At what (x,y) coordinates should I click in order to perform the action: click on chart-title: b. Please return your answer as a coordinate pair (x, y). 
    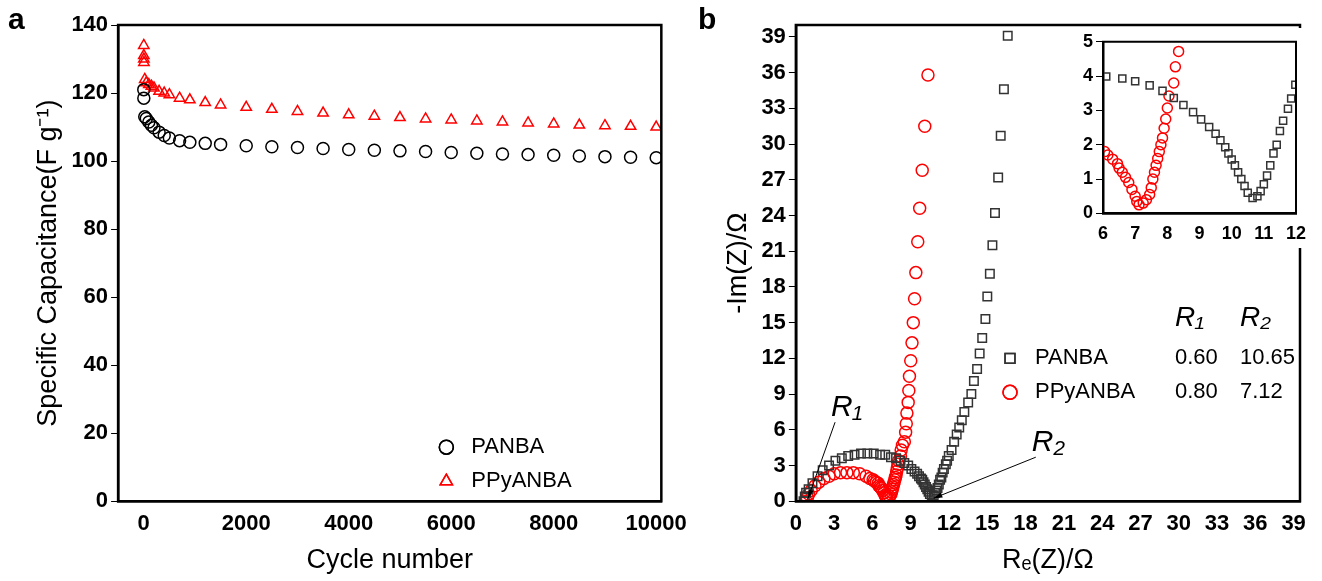
    Looking at the image, I should click on (707, 19).